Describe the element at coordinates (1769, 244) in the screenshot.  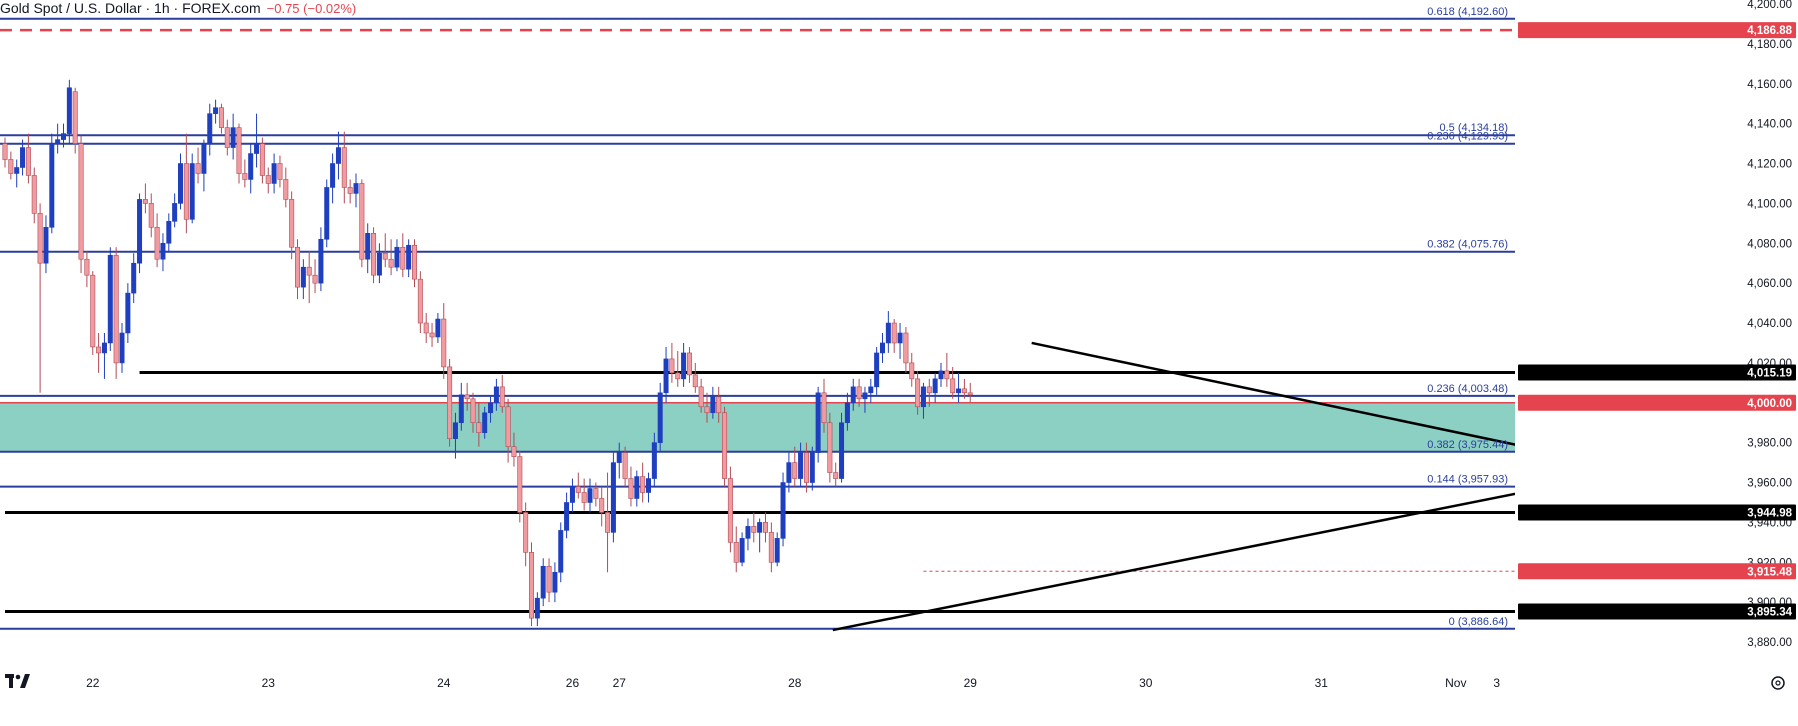
I see `price-tick-label: 4,080.00` at that location.